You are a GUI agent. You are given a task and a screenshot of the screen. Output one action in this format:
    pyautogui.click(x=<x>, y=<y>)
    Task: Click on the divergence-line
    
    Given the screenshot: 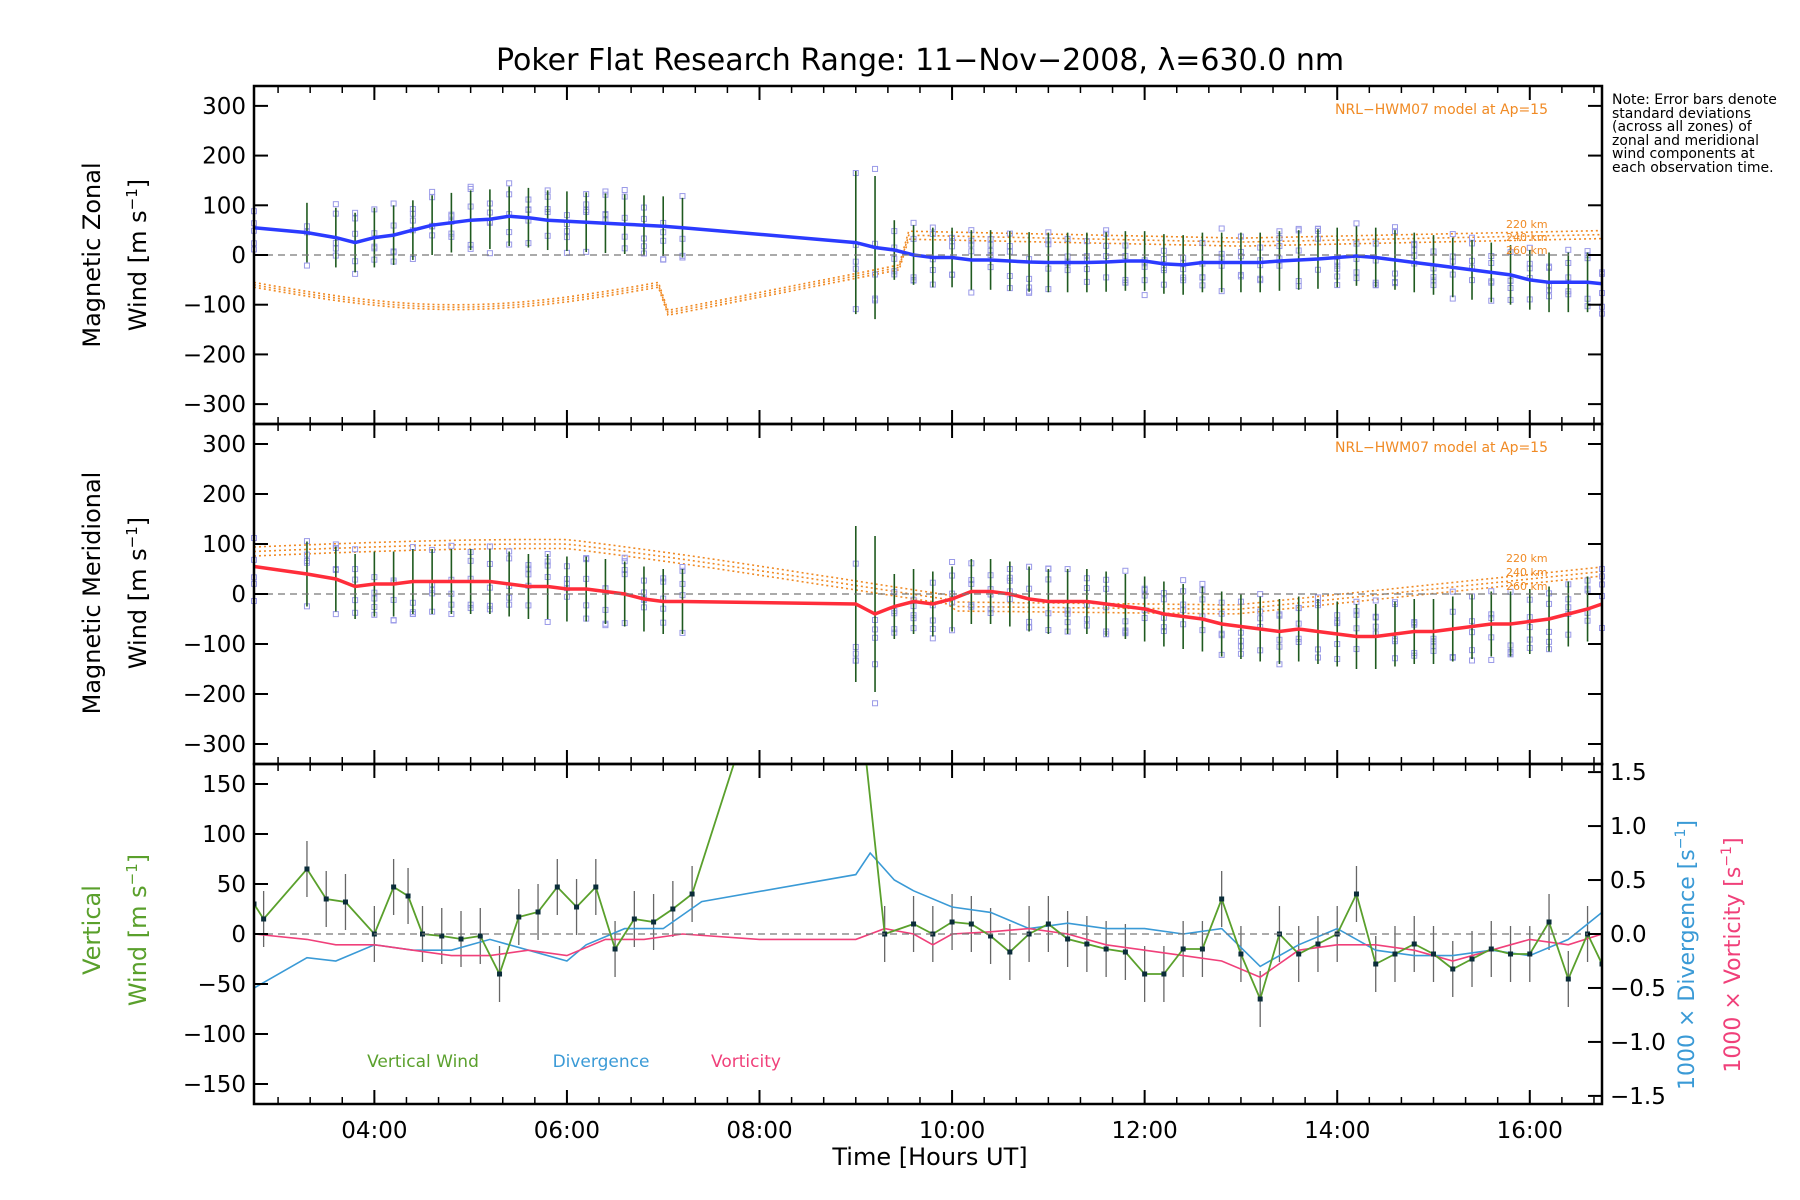 What is the action you would take?
    pyautogui.click(x=928, y=920)
    